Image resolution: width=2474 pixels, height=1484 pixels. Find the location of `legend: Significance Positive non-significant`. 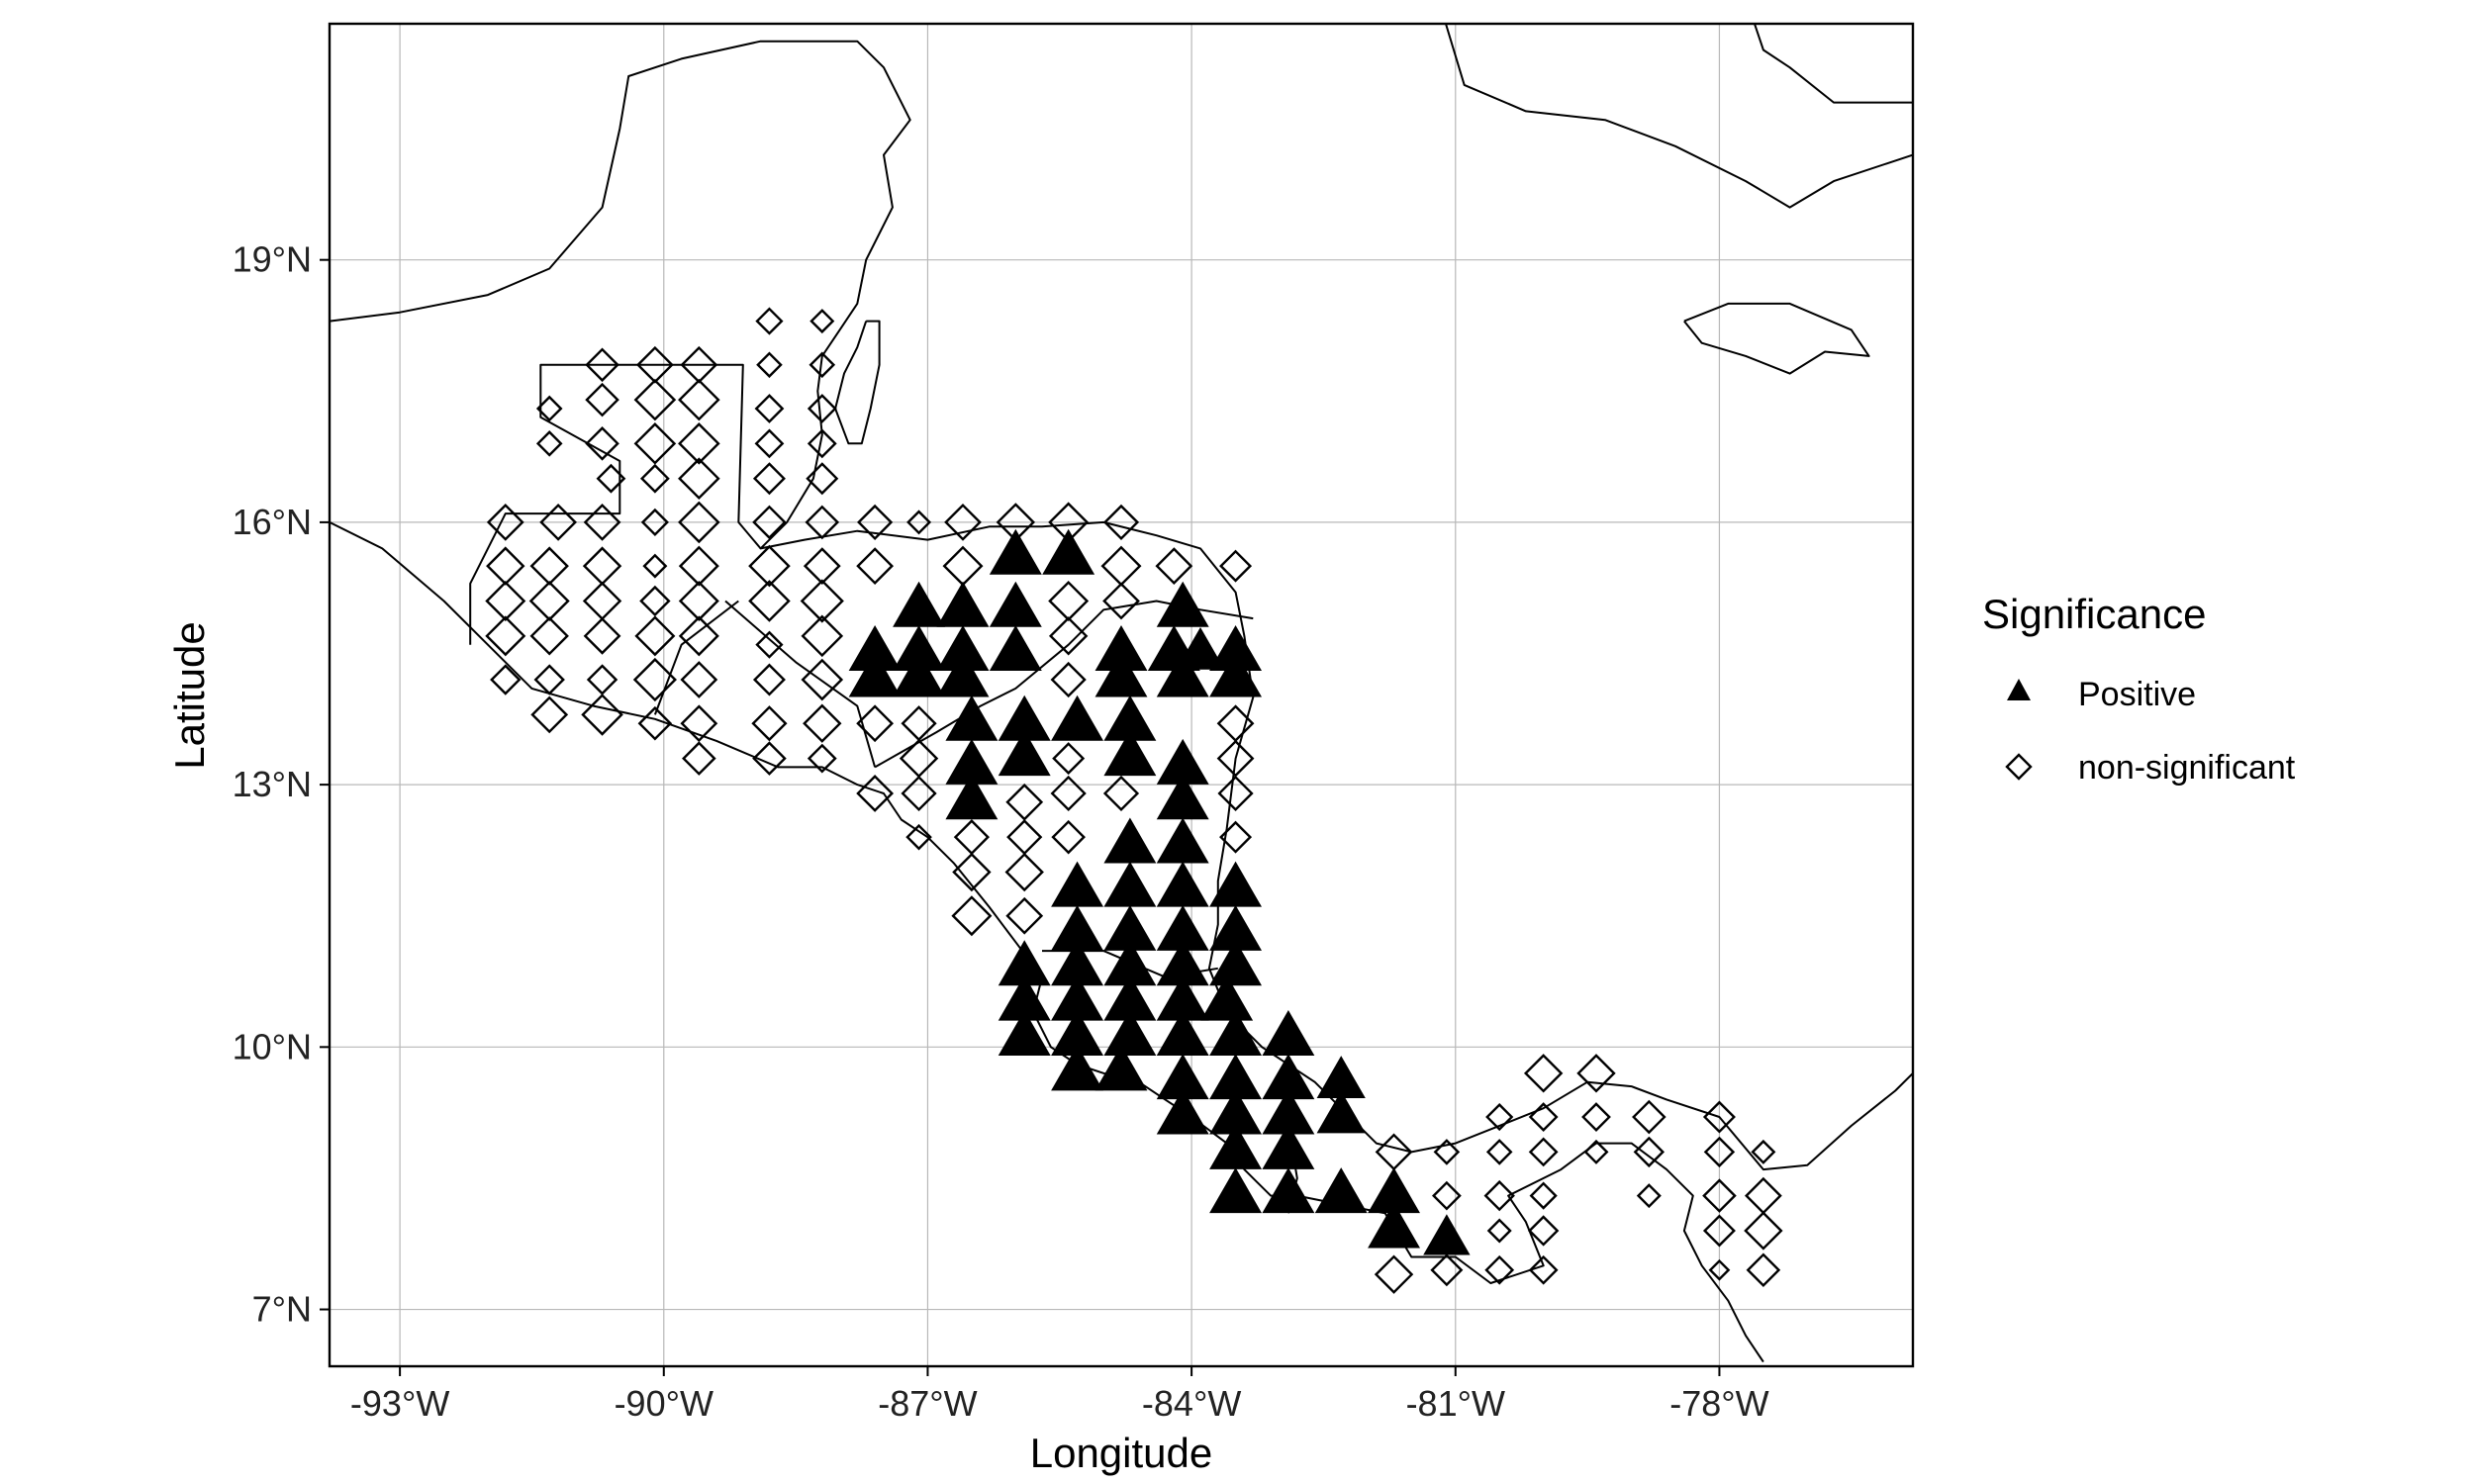

legend: Significance Positive non-significant is located at coordinates (2139, 689).